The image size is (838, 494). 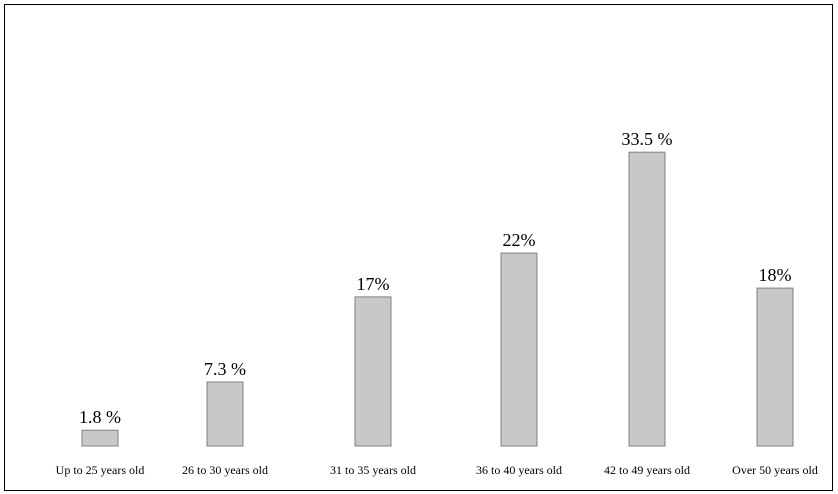 I want to click on bar-value-label-2: 7.3 %, so click(x=225, y=369).